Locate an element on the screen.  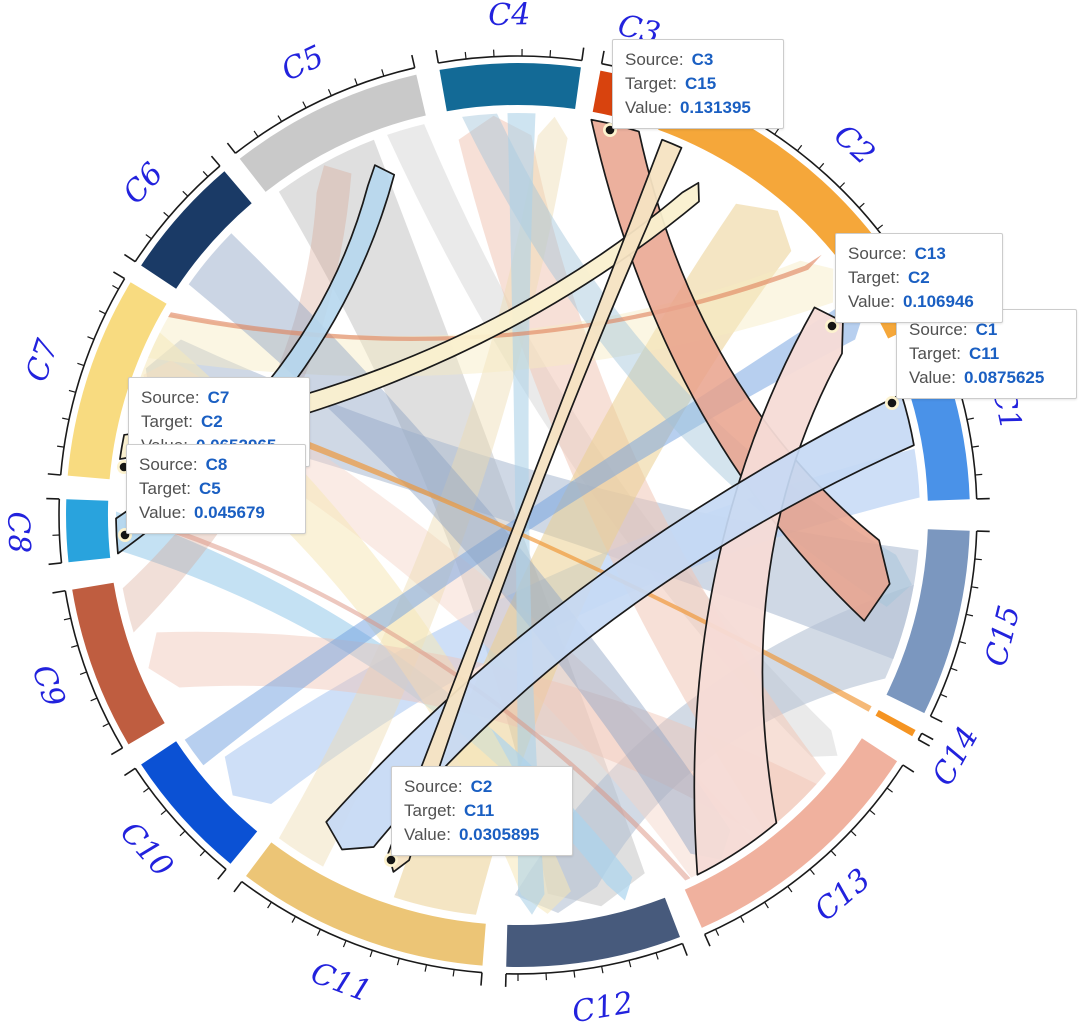
category-label-C14: C14 is located at coordinates (956, 756).